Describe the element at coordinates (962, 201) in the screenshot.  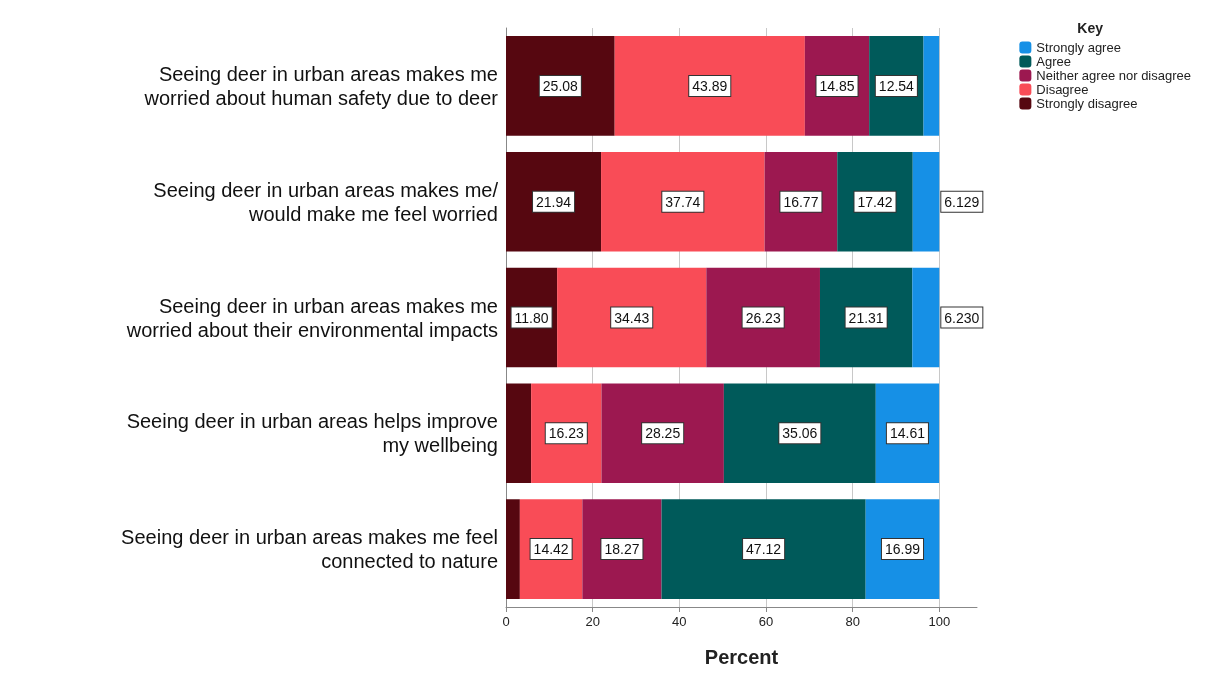
I see `data-label: 6.129` at that location.